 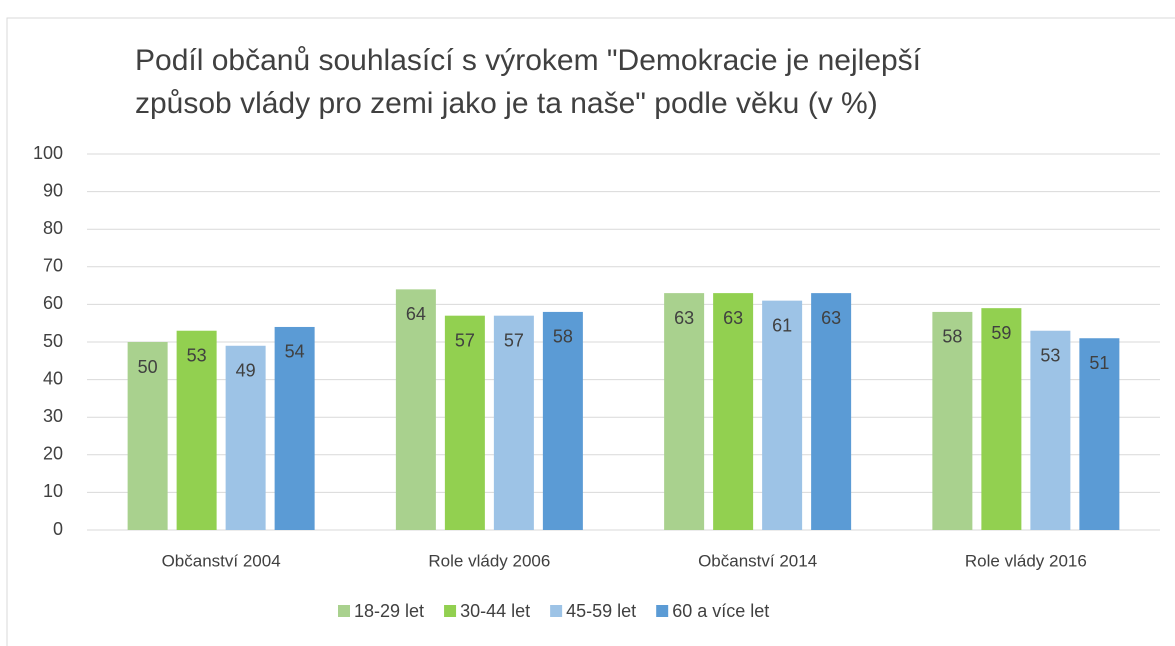 What do you see at coordinates (53, 228) in the screenshot?
I see `y-tick-label: 80` at bounding box center [53, 228].